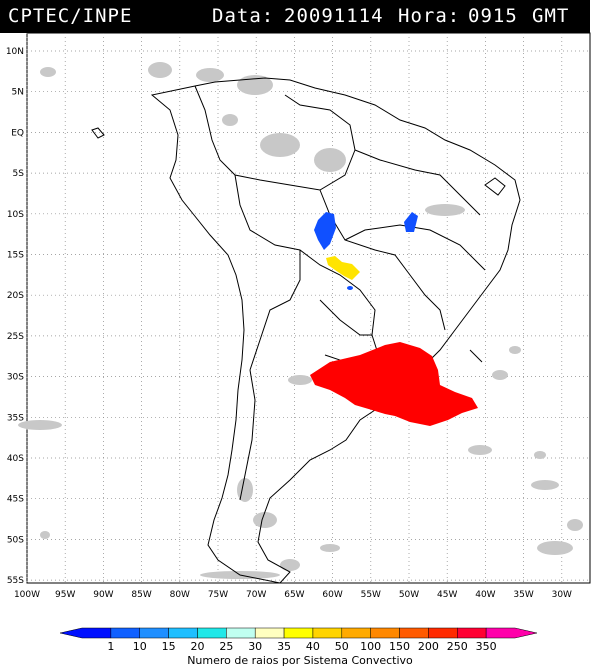 The height and width of the screenshot is (670, 600). What do you see at coordinates (27, 595) in the screenshot?
I see `lon-label: 100W` at bounding box center [27, 595].